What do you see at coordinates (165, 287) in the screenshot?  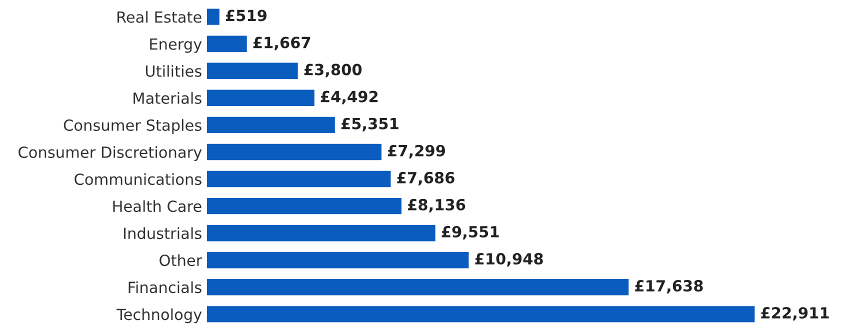 I see `y-tick-label: Financials` at bounding box center [165, 287].